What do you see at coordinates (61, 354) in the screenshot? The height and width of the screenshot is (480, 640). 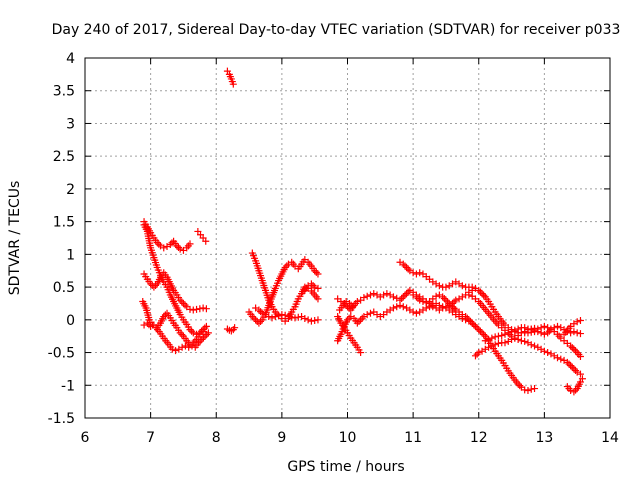 I see `y-tick-label: -0.5` at bounding box center [61, 354].